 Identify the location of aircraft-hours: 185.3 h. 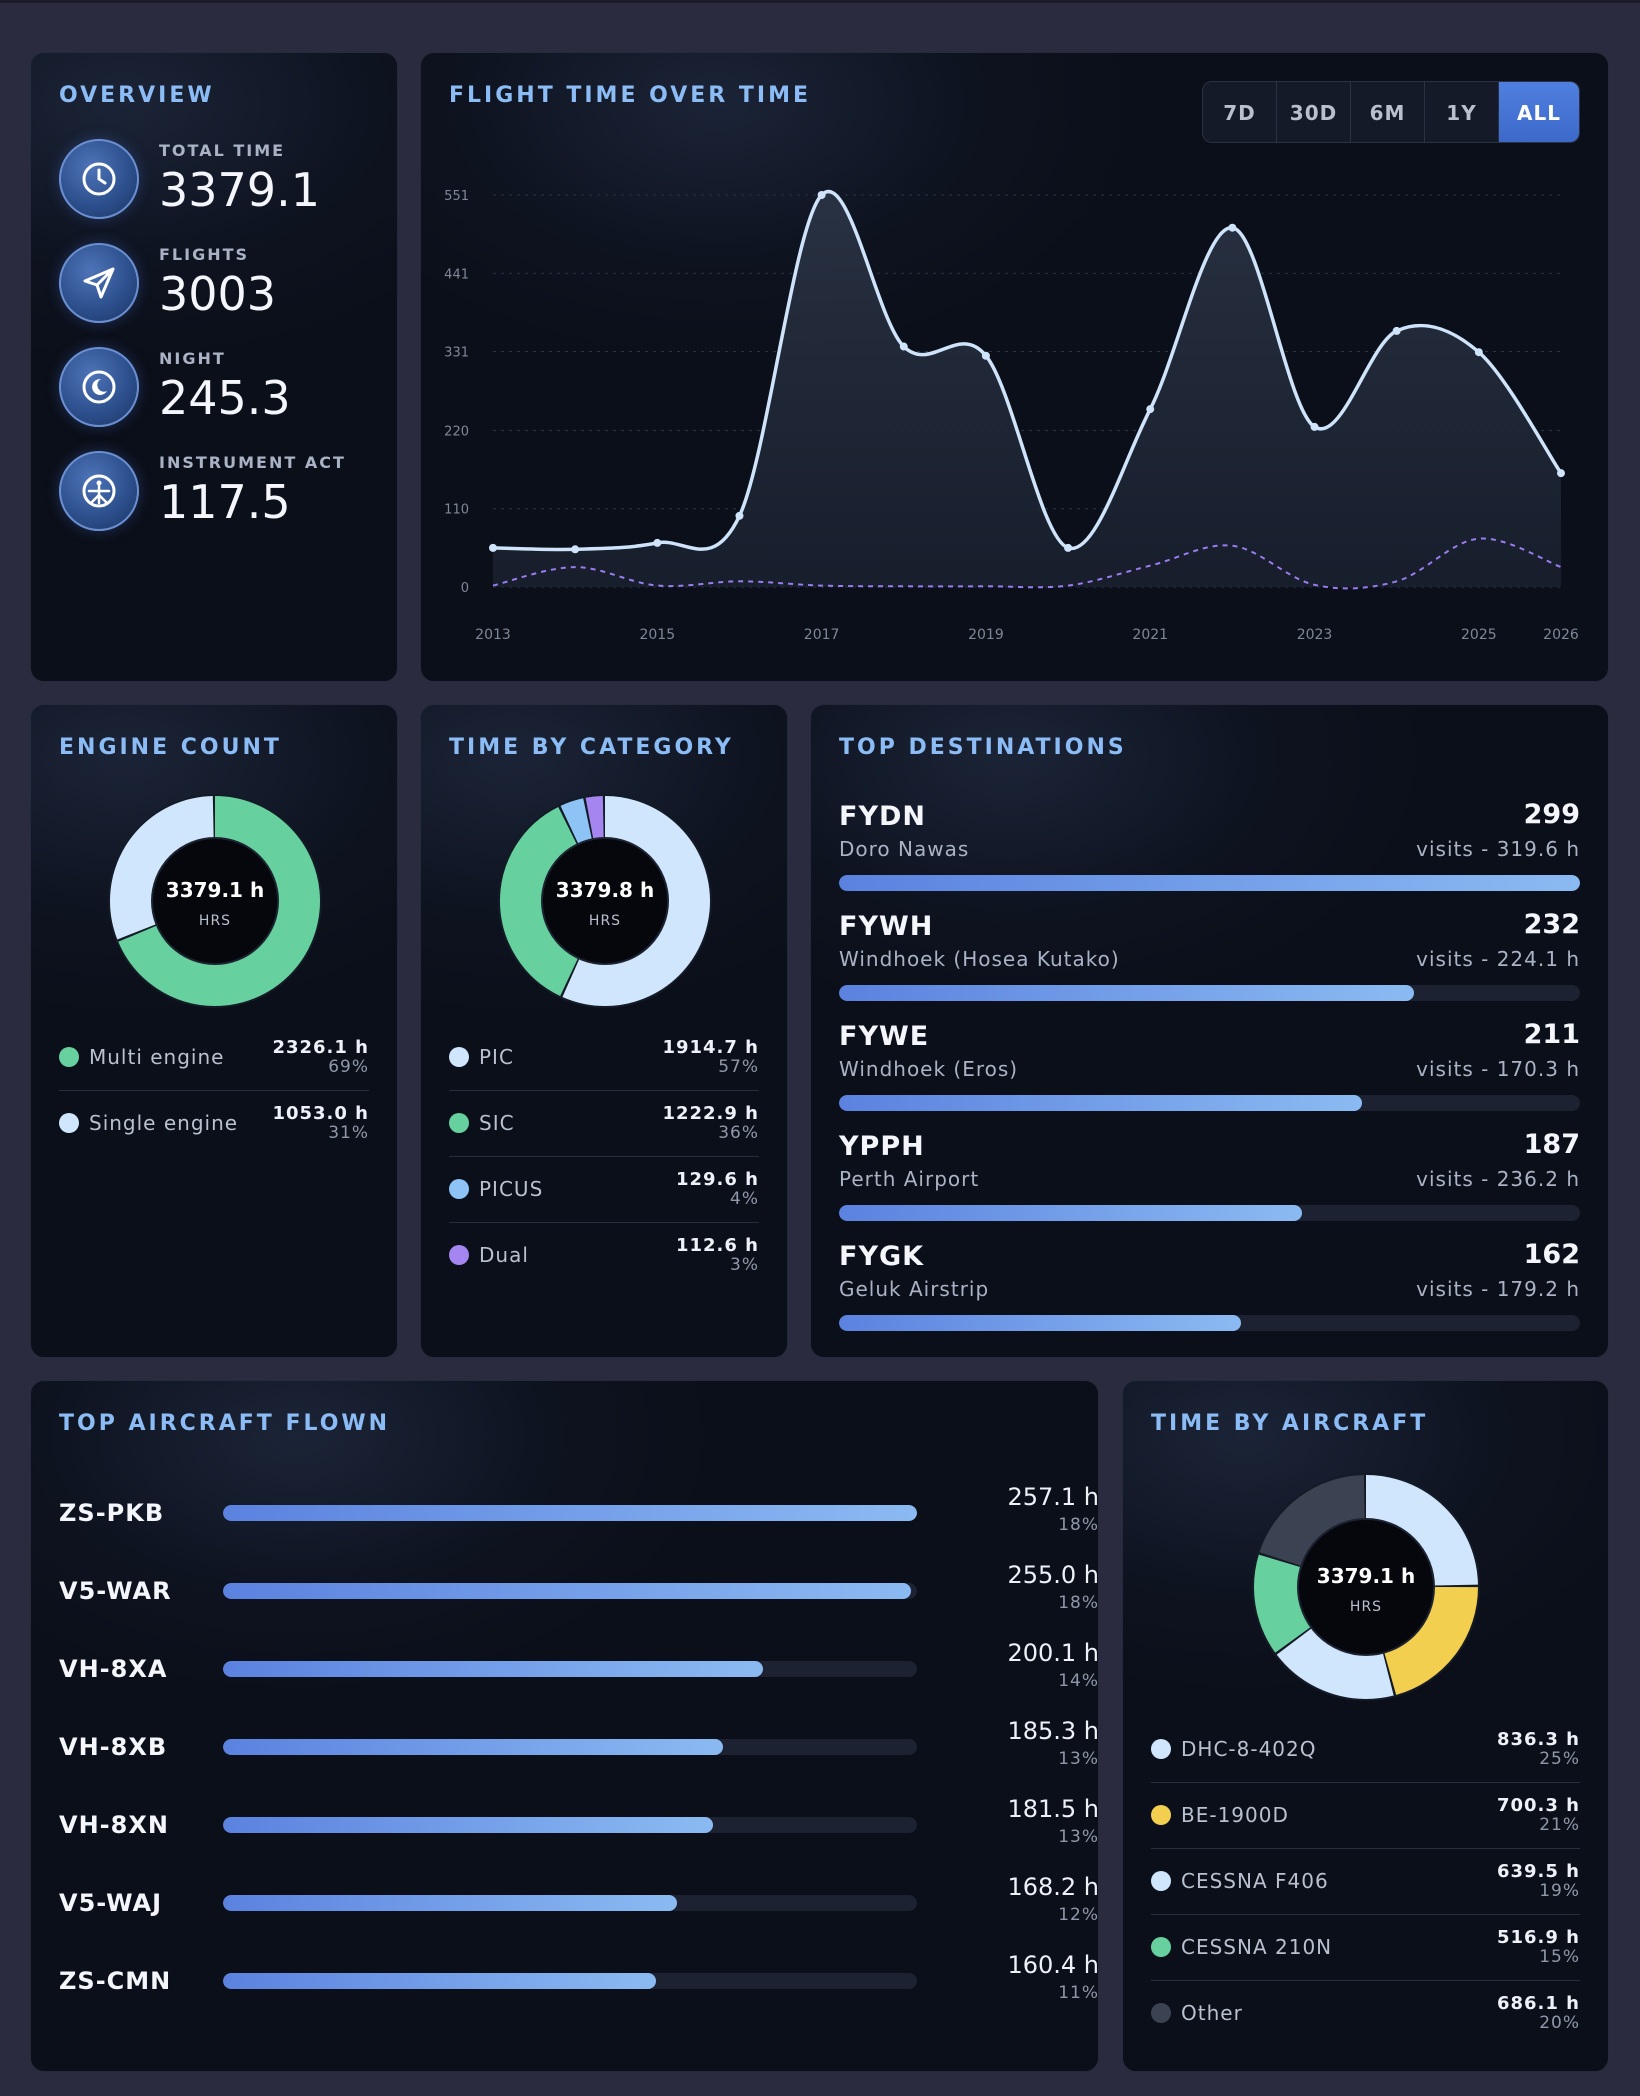
(1053, 1731).